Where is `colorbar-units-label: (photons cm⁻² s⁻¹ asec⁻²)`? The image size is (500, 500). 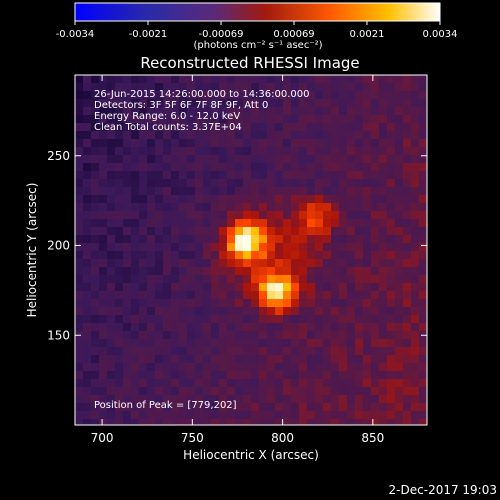
colorbar-units-label: (photons cm⁻² s⁻¹ asec⁻²) is located at coordinates (257, 45).